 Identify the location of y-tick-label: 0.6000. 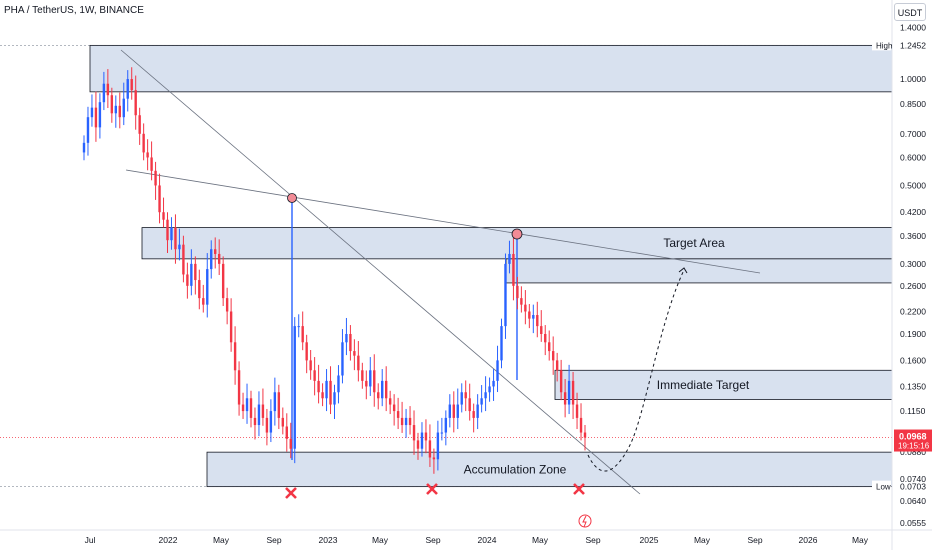
(913, 157).